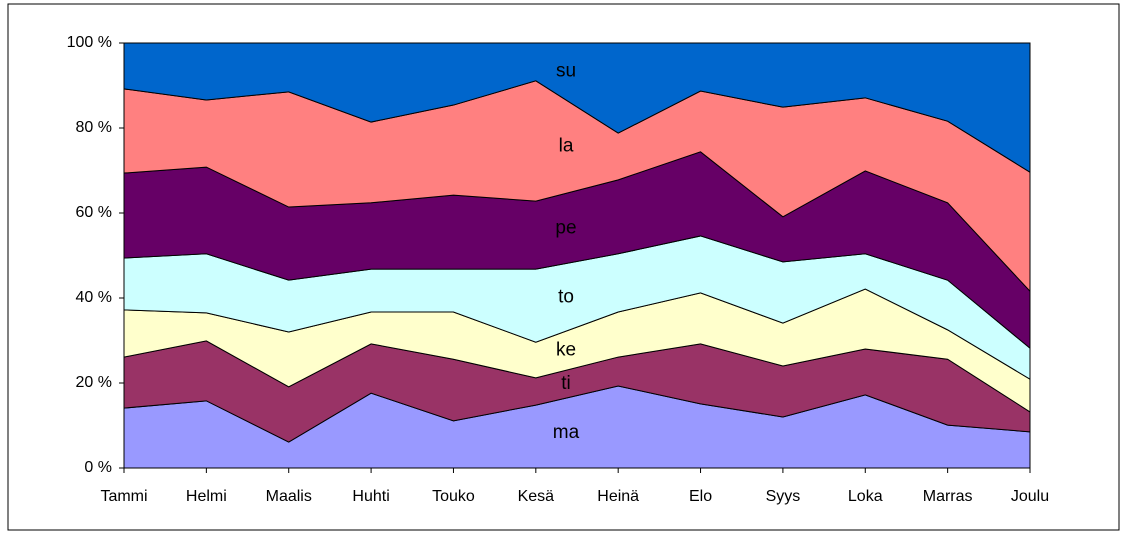 This screenshot has height=535, width=1128. I want to click on y-tick-label: 0 %, so click(98, 467).